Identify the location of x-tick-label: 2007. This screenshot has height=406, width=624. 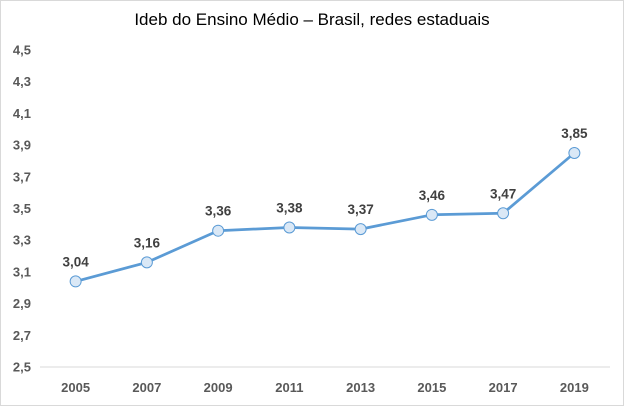
(146, 387).